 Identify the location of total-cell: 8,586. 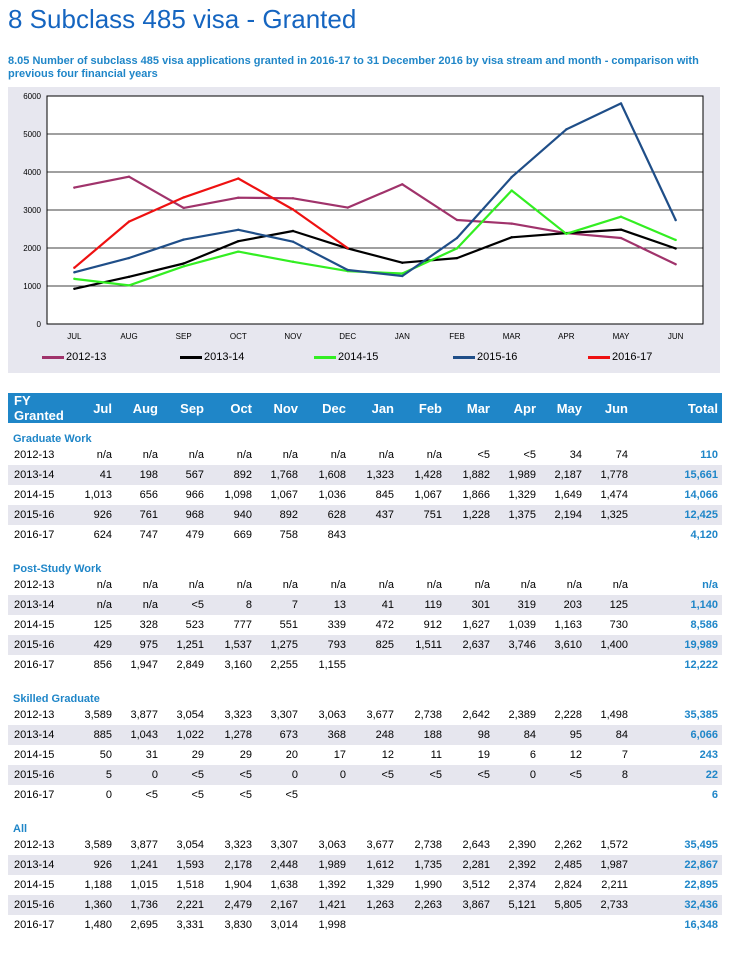
(704, 625).